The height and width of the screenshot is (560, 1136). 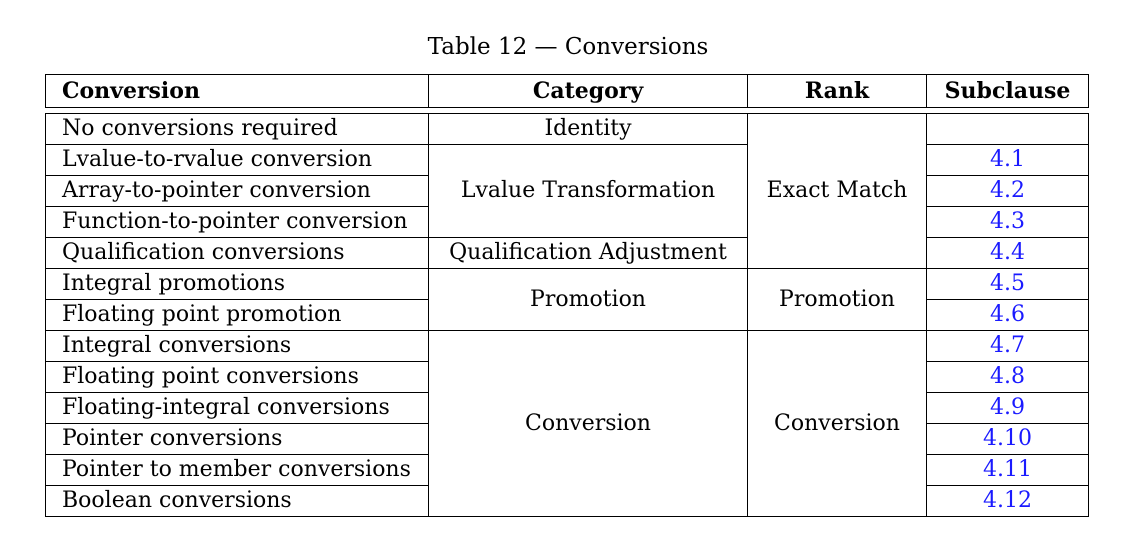 I want to click on table-row: Floating-integral conversions 4.9, so click(x=567, y=408).